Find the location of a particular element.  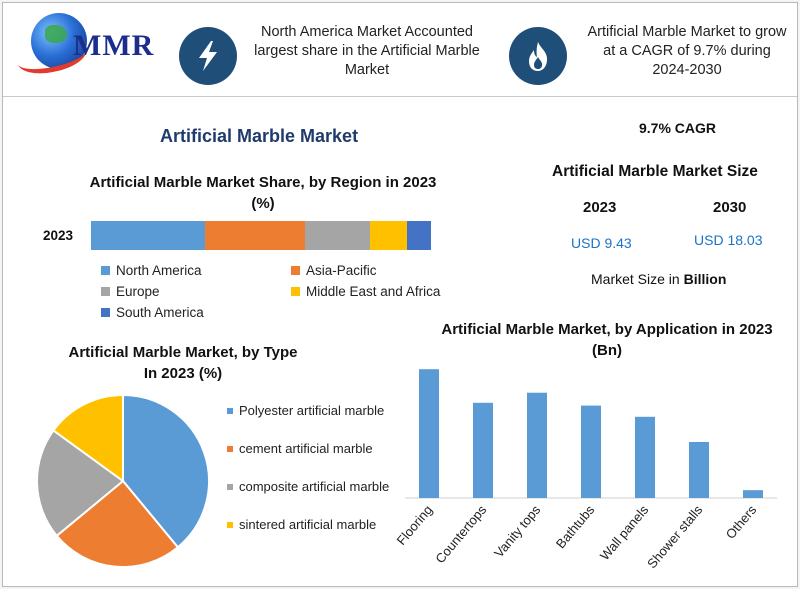

bar-shower-stalls is located at coordinates (699, 470).